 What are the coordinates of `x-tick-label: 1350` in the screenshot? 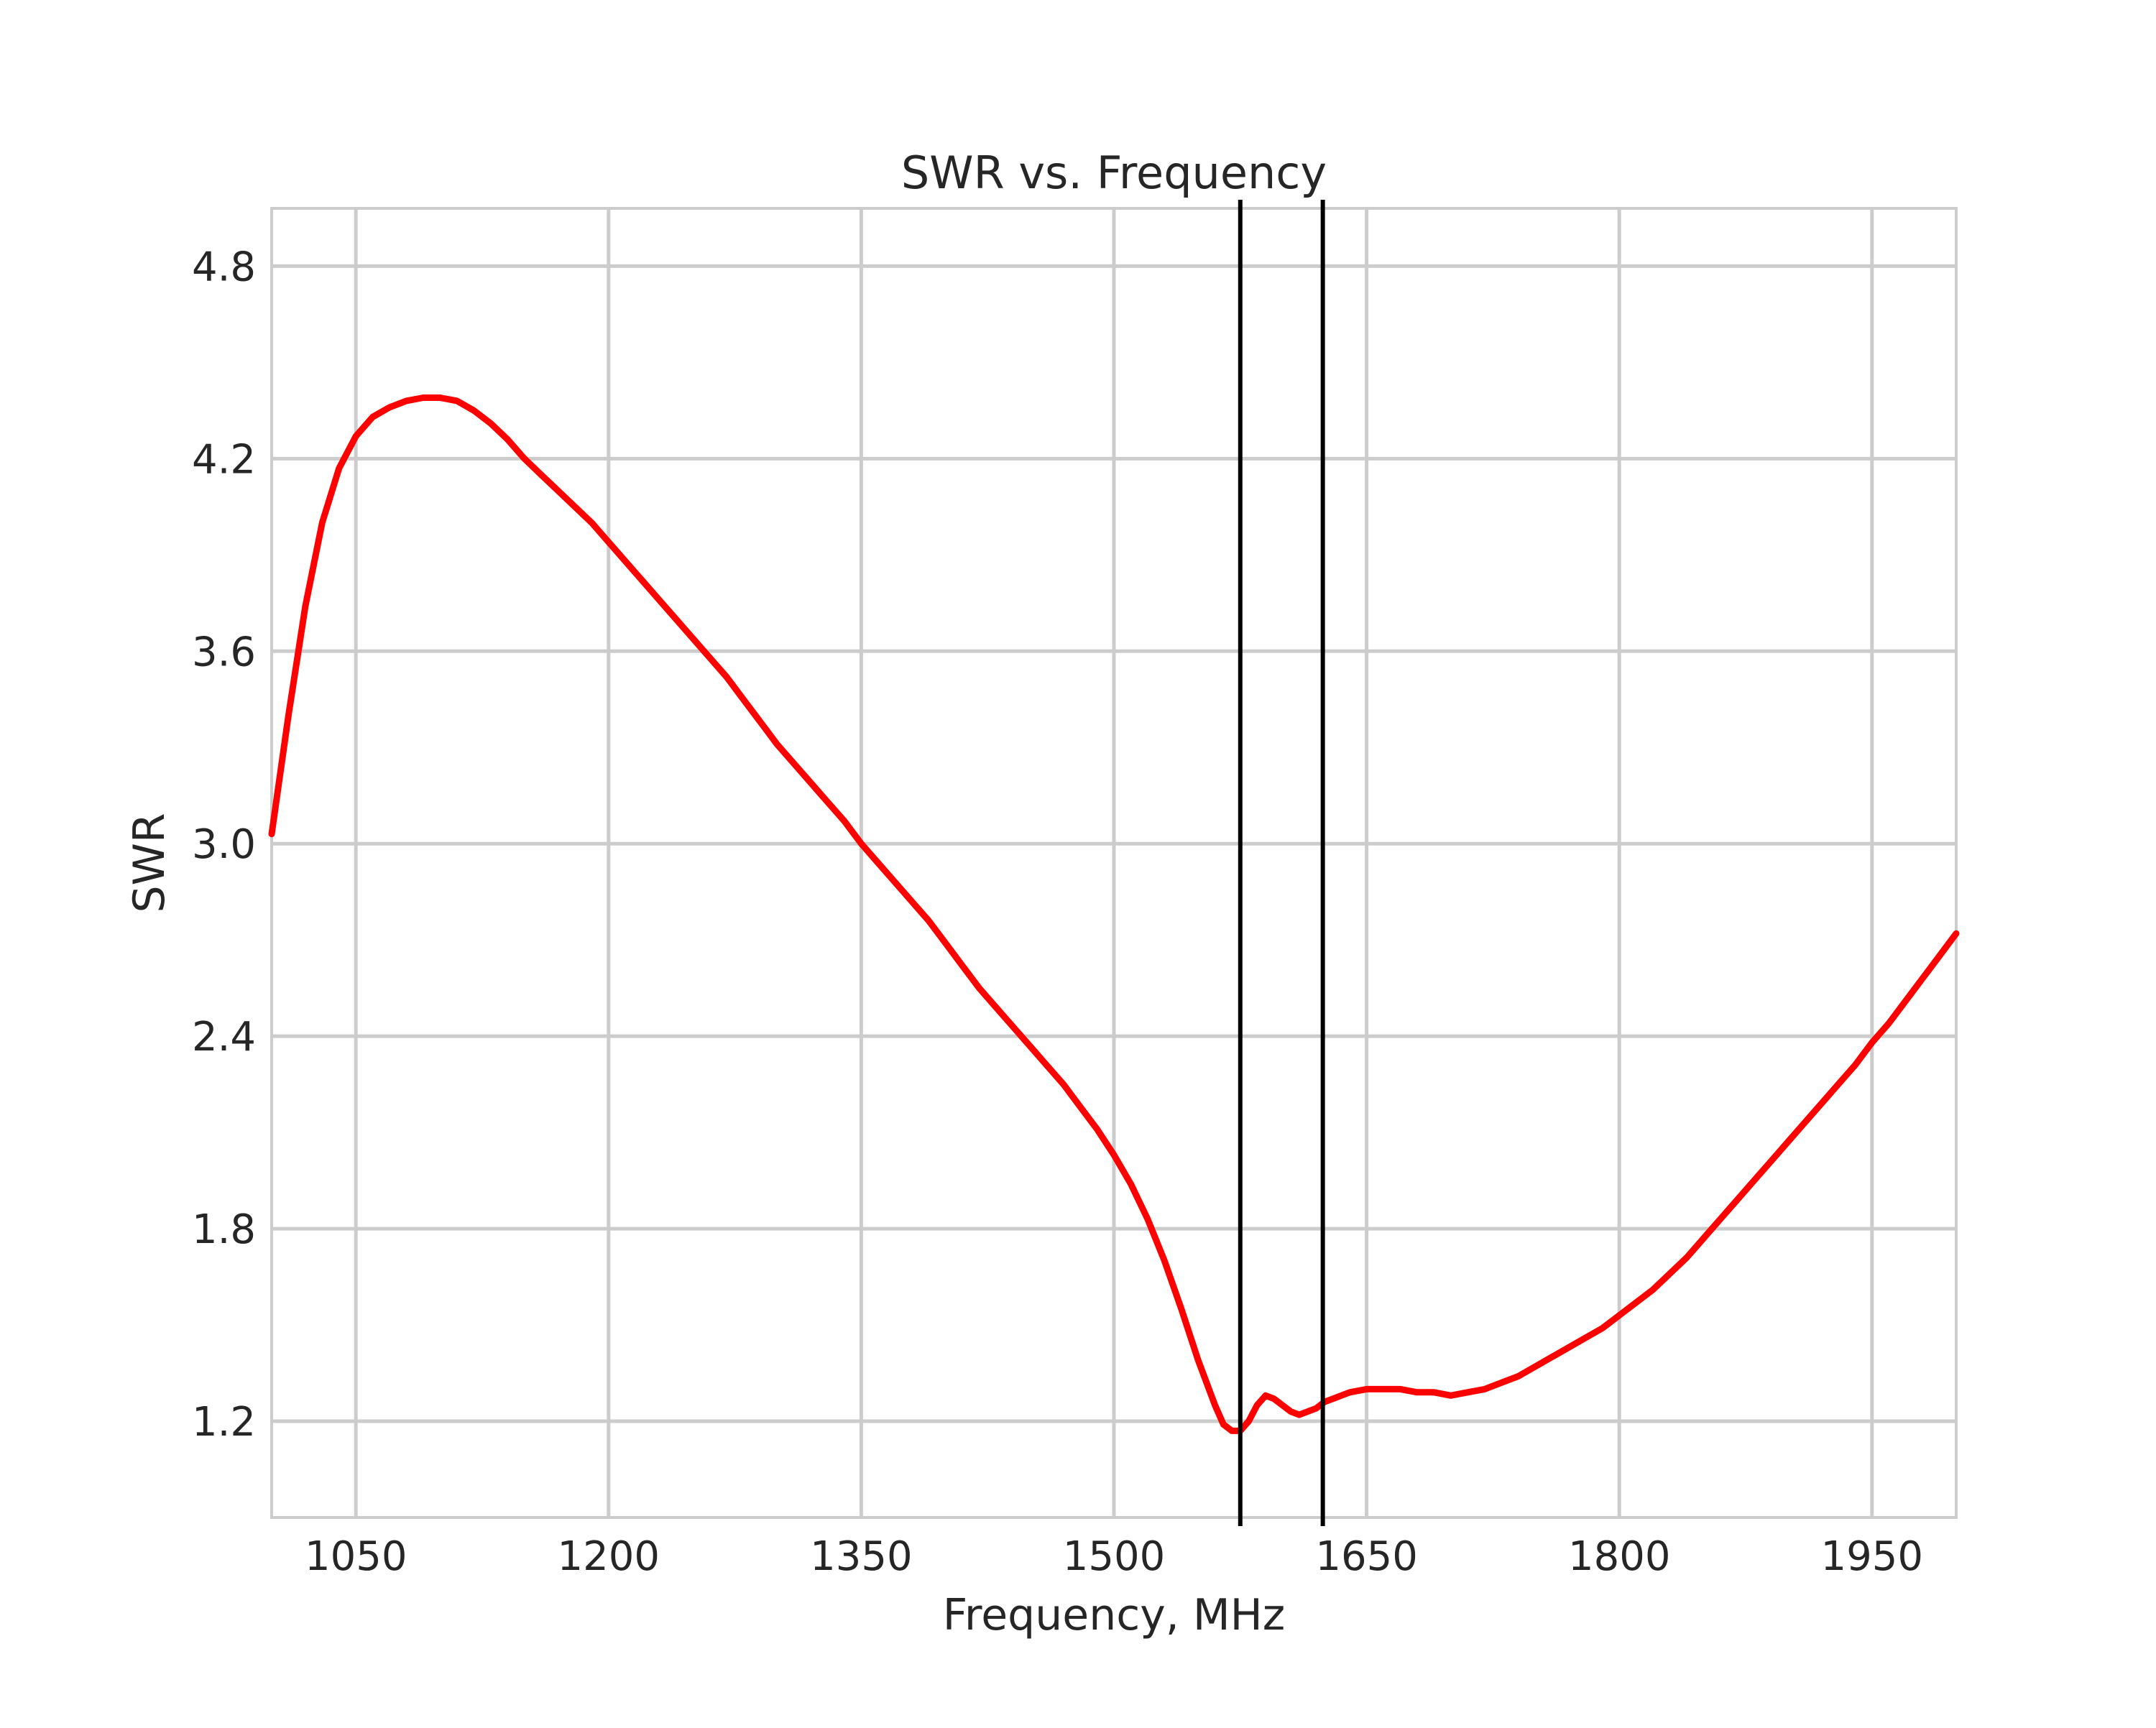 It's located at (861, 1556).